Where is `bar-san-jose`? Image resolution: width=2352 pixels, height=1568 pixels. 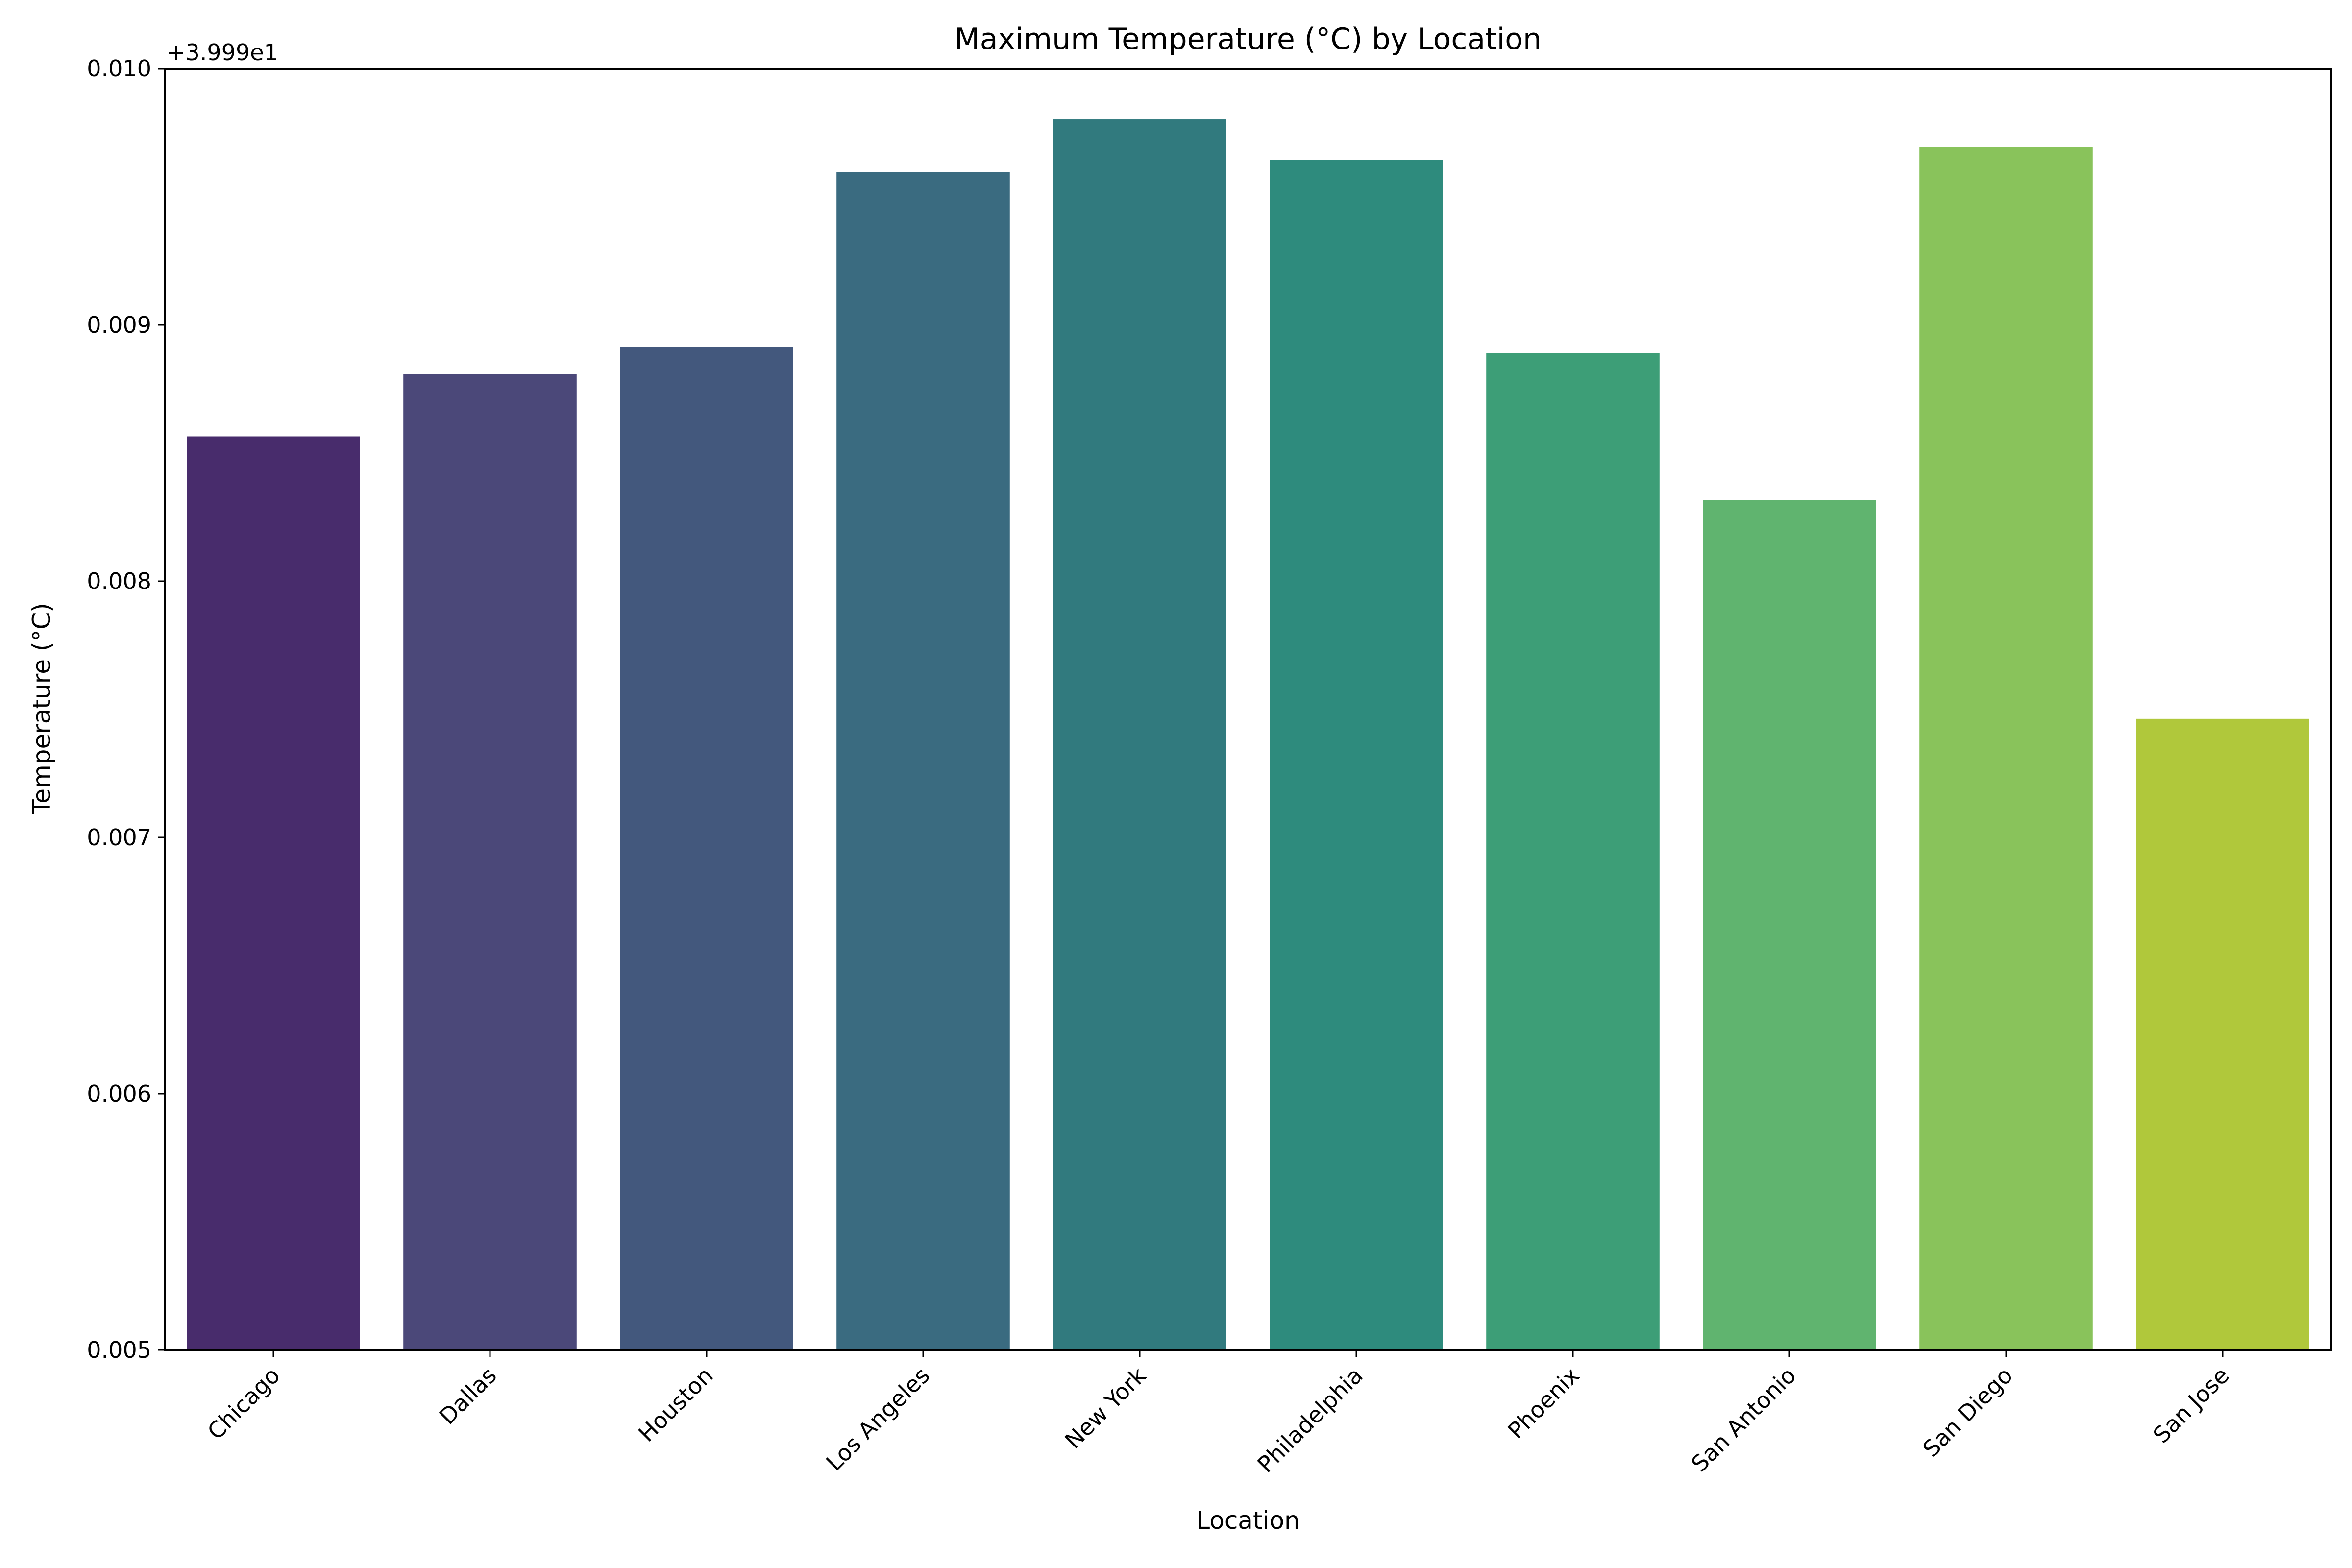
bar-san-jose is located at coordinates (2222, 1034).